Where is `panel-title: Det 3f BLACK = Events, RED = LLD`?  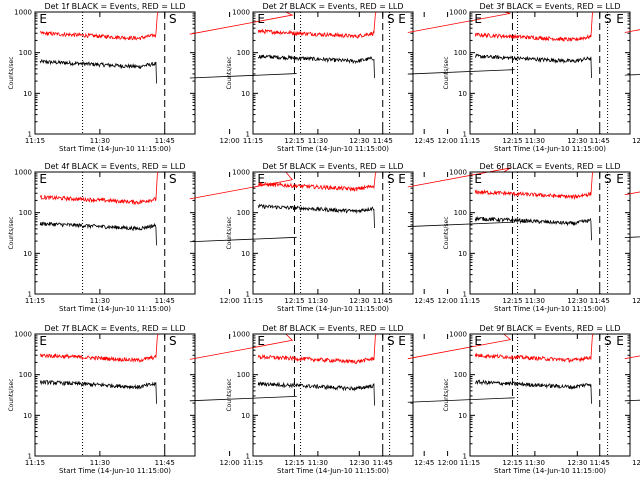 panel-title: Det 3f BLACK = Events, RED = LLD is located at coordinates (549, 6).